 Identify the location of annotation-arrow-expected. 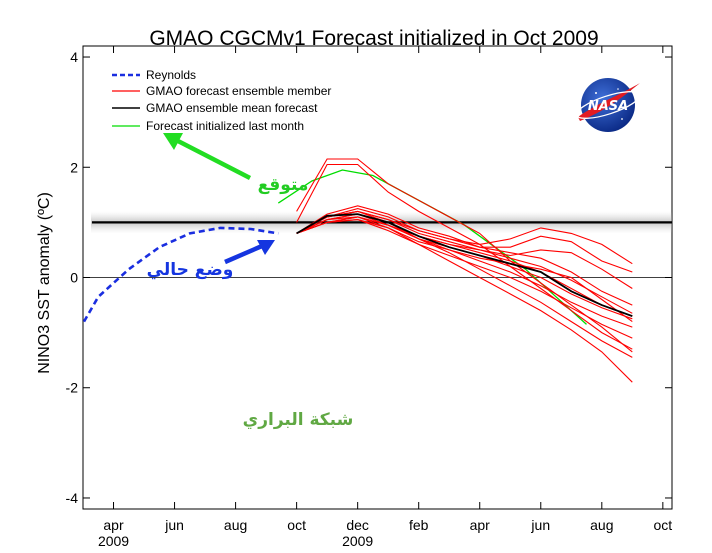
(207, 157).